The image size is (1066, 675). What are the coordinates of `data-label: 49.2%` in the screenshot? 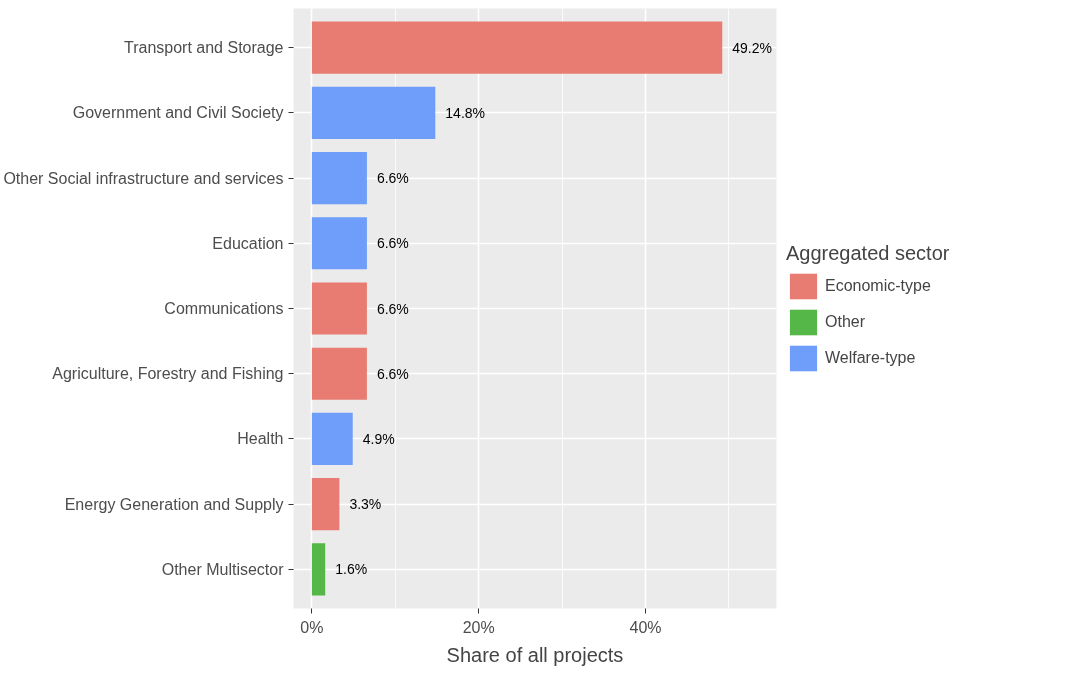 It's located at (752, 47).